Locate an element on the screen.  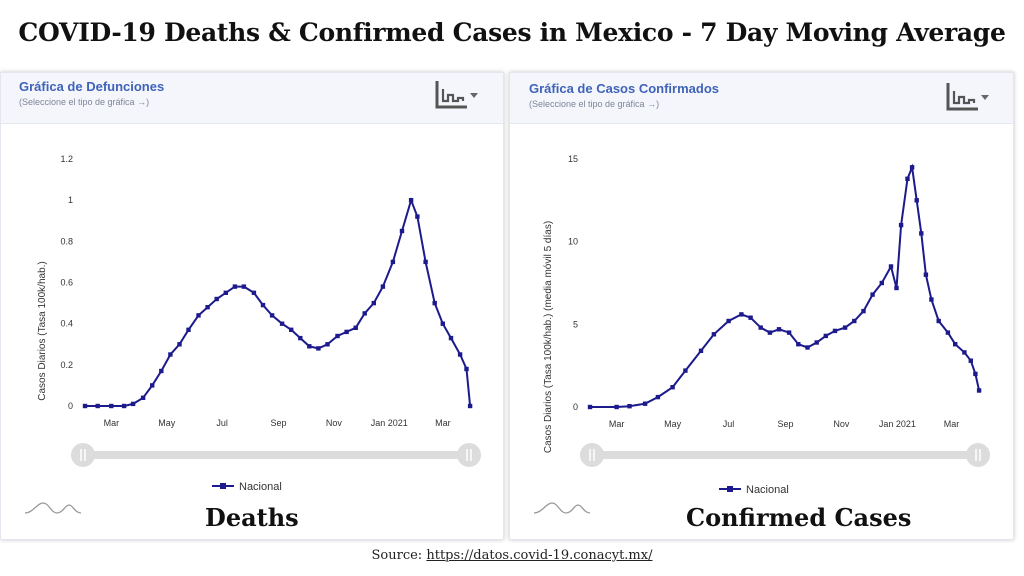
source-prefix: Source: is located at coordinates (397, 555).